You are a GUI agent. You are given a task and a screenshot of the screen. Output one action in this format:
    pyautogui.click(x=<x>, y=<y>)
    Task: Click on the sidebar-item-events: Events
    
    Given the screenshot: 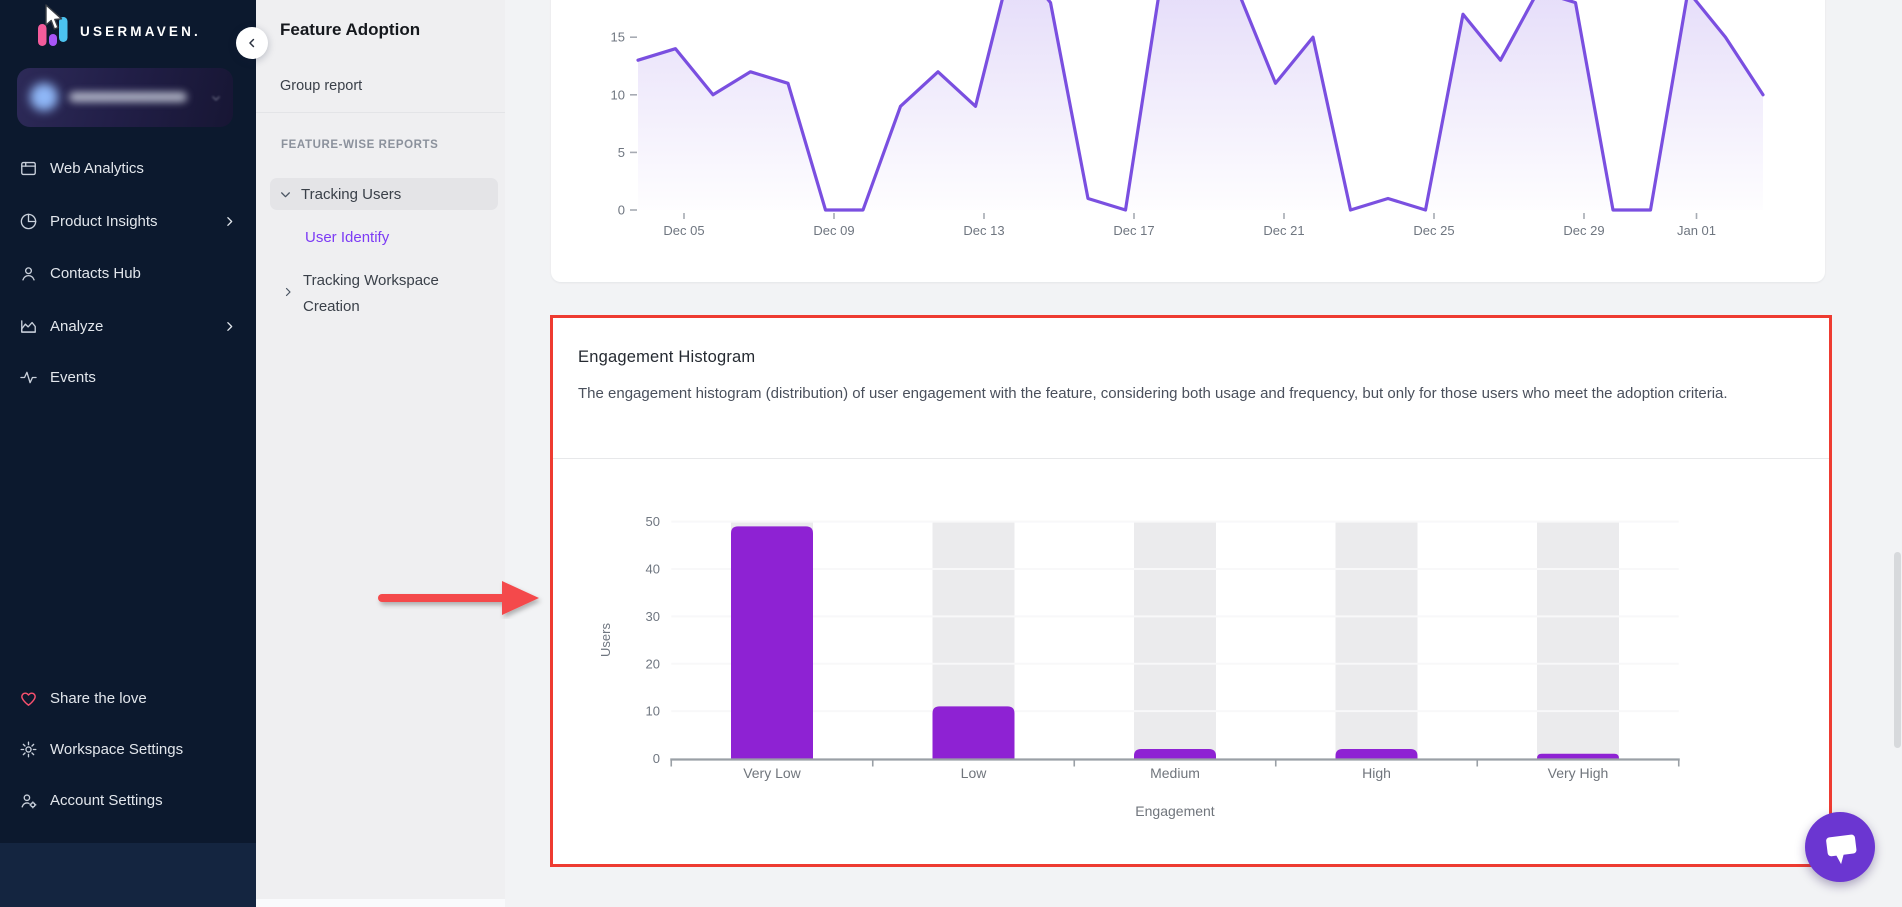 What is the action you would take?
    pyautogui.click(x=128, y=377)
    